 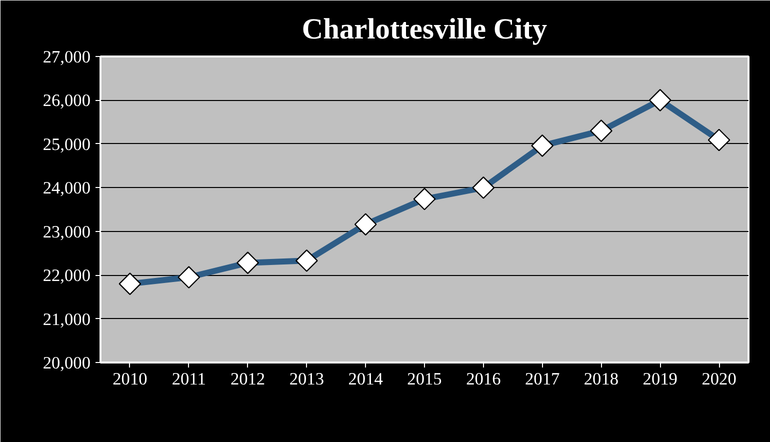 What do you see at coordinates (66, 319) in the screenshot?
I see `y-tick-label: 21,000` at bounding box center [66, 319].